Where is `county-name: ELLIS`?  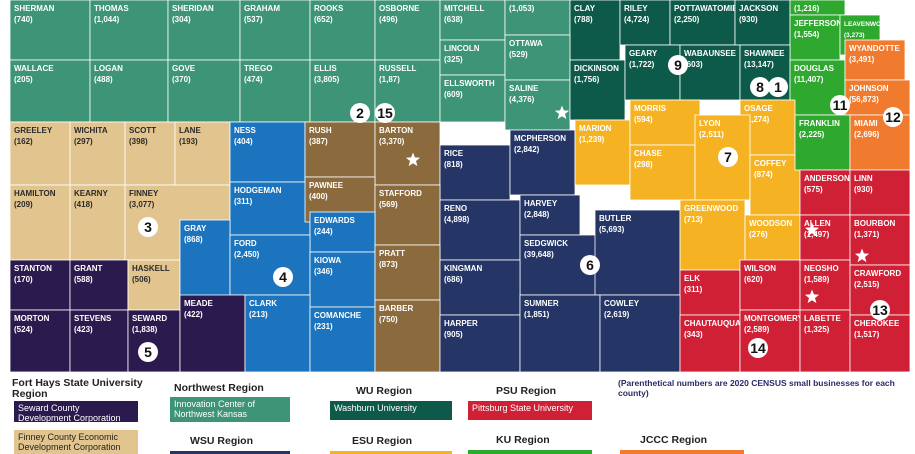
county-name: ELLIS is located at coordinates (325, 68).